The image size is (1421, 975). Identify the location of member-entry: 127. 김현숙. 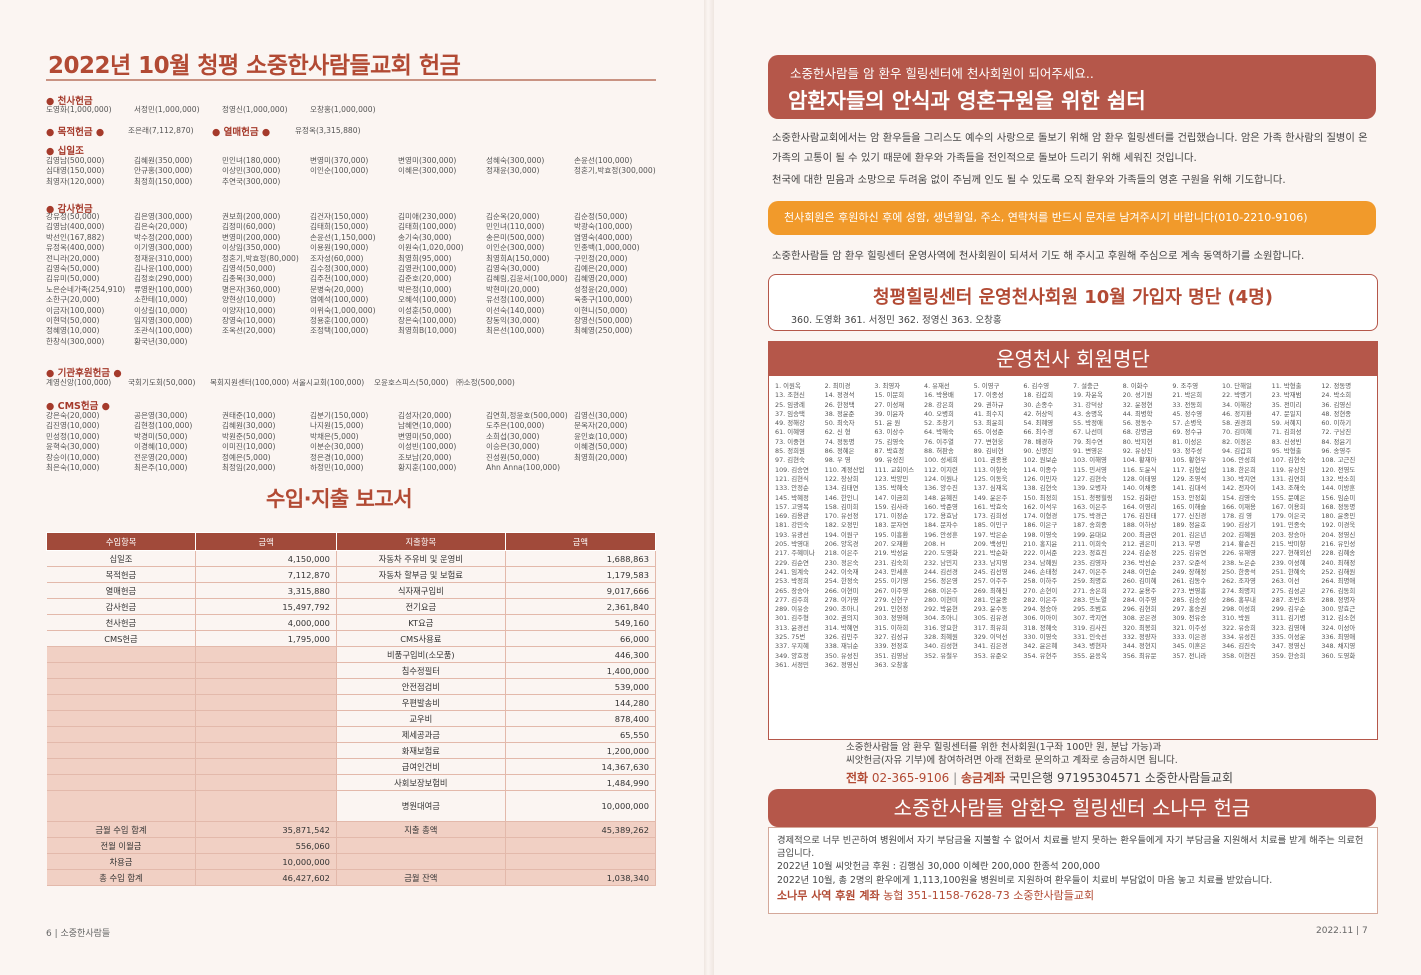
(1090, 478).